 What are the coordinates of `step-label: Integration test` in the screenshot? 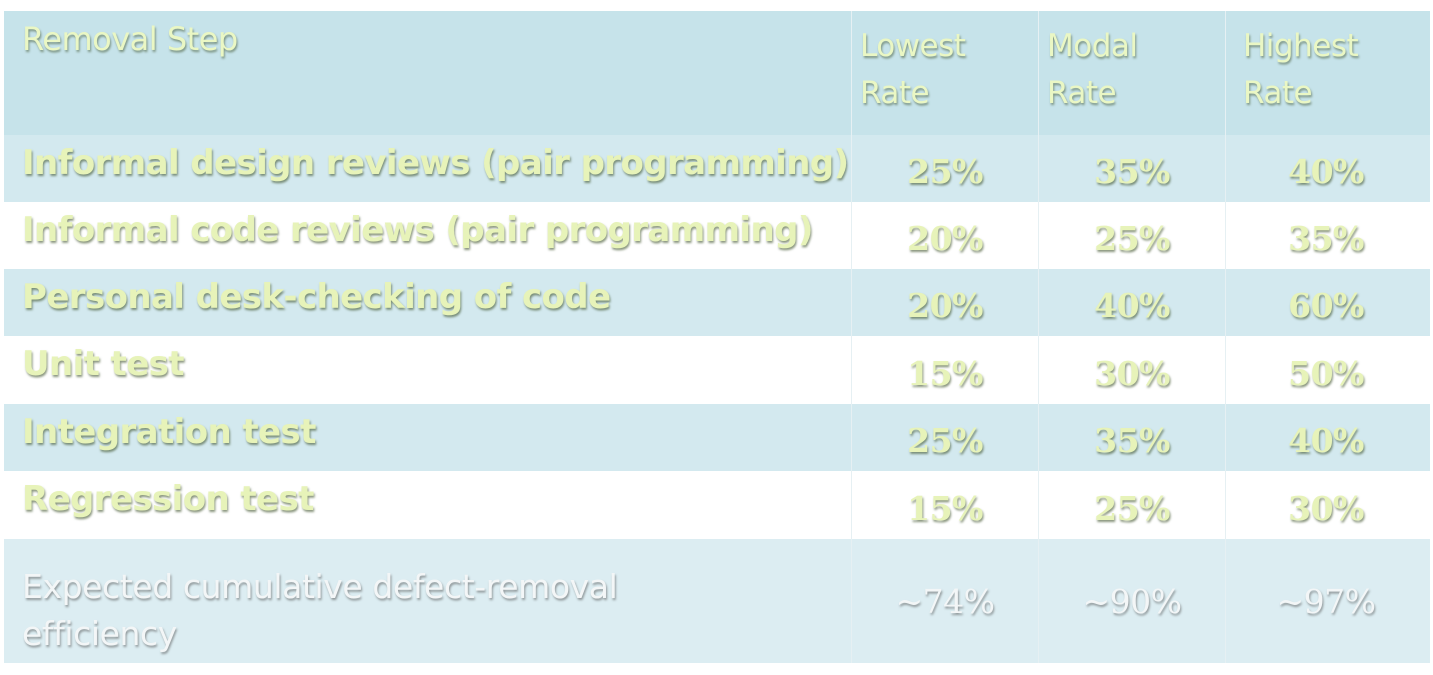 It's located at (169, 432).